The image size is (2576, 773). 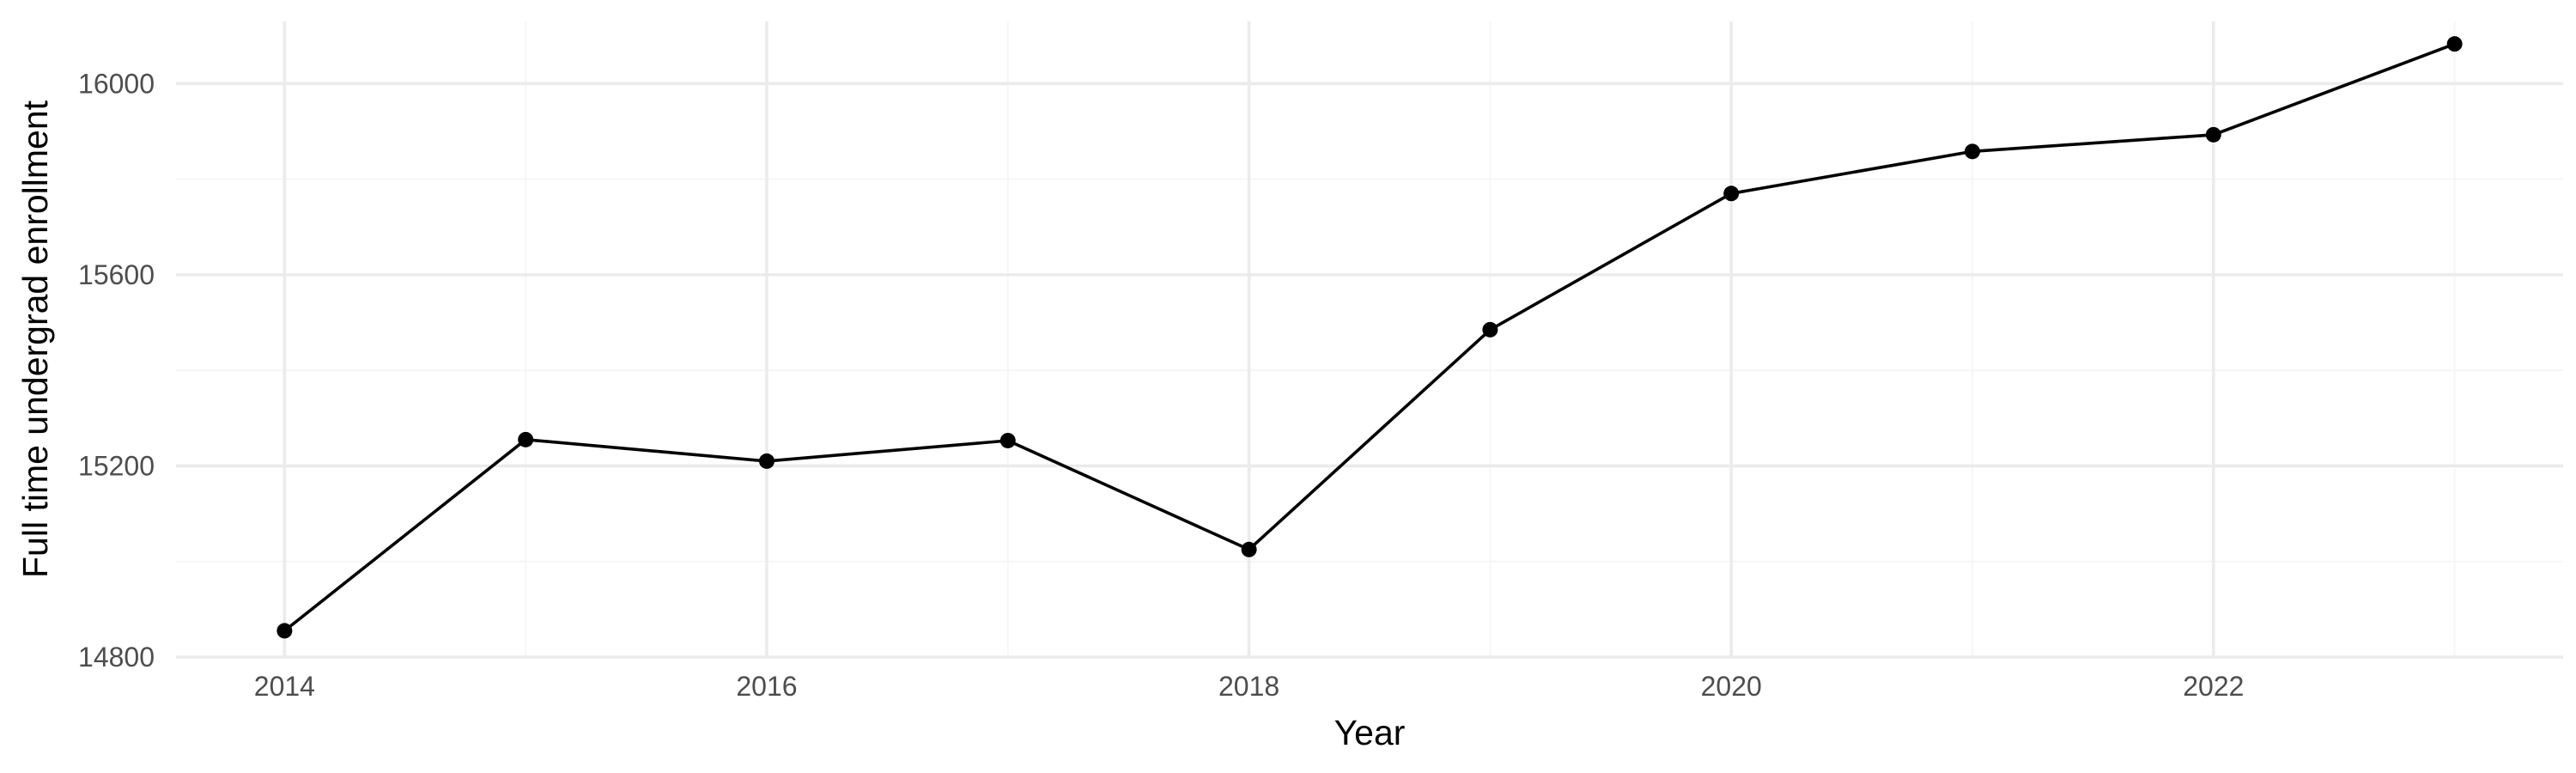 I want to click on y-axis-title: Full time undergrad enrollment, so click(x=35, y=339).